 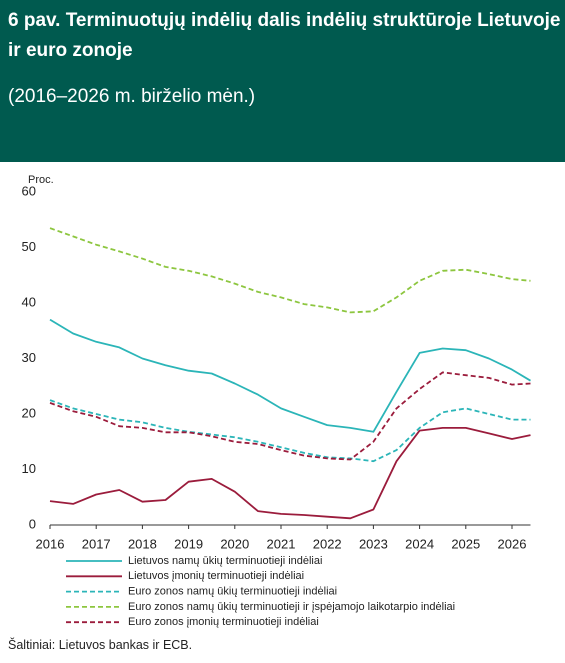 I want to click on x-tick-label: 2024, so click(x=419, y=543).